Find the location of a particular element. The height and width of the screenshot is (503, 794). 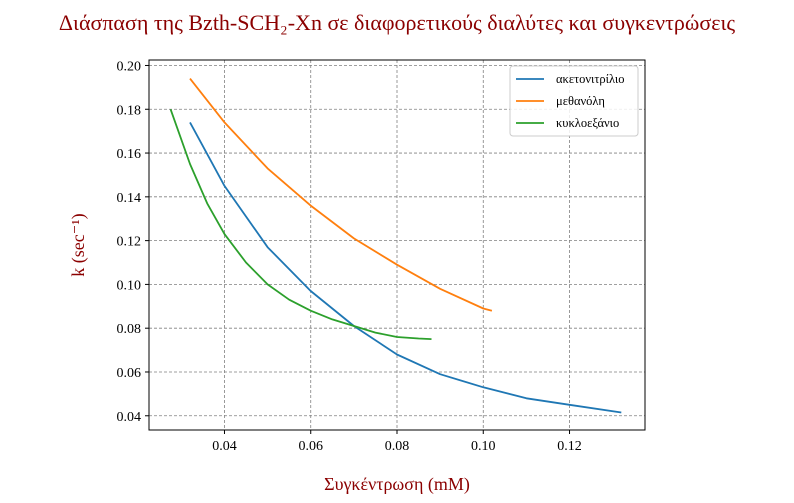

y-tick-label: 0.10 is located at coordinates (129, 285).